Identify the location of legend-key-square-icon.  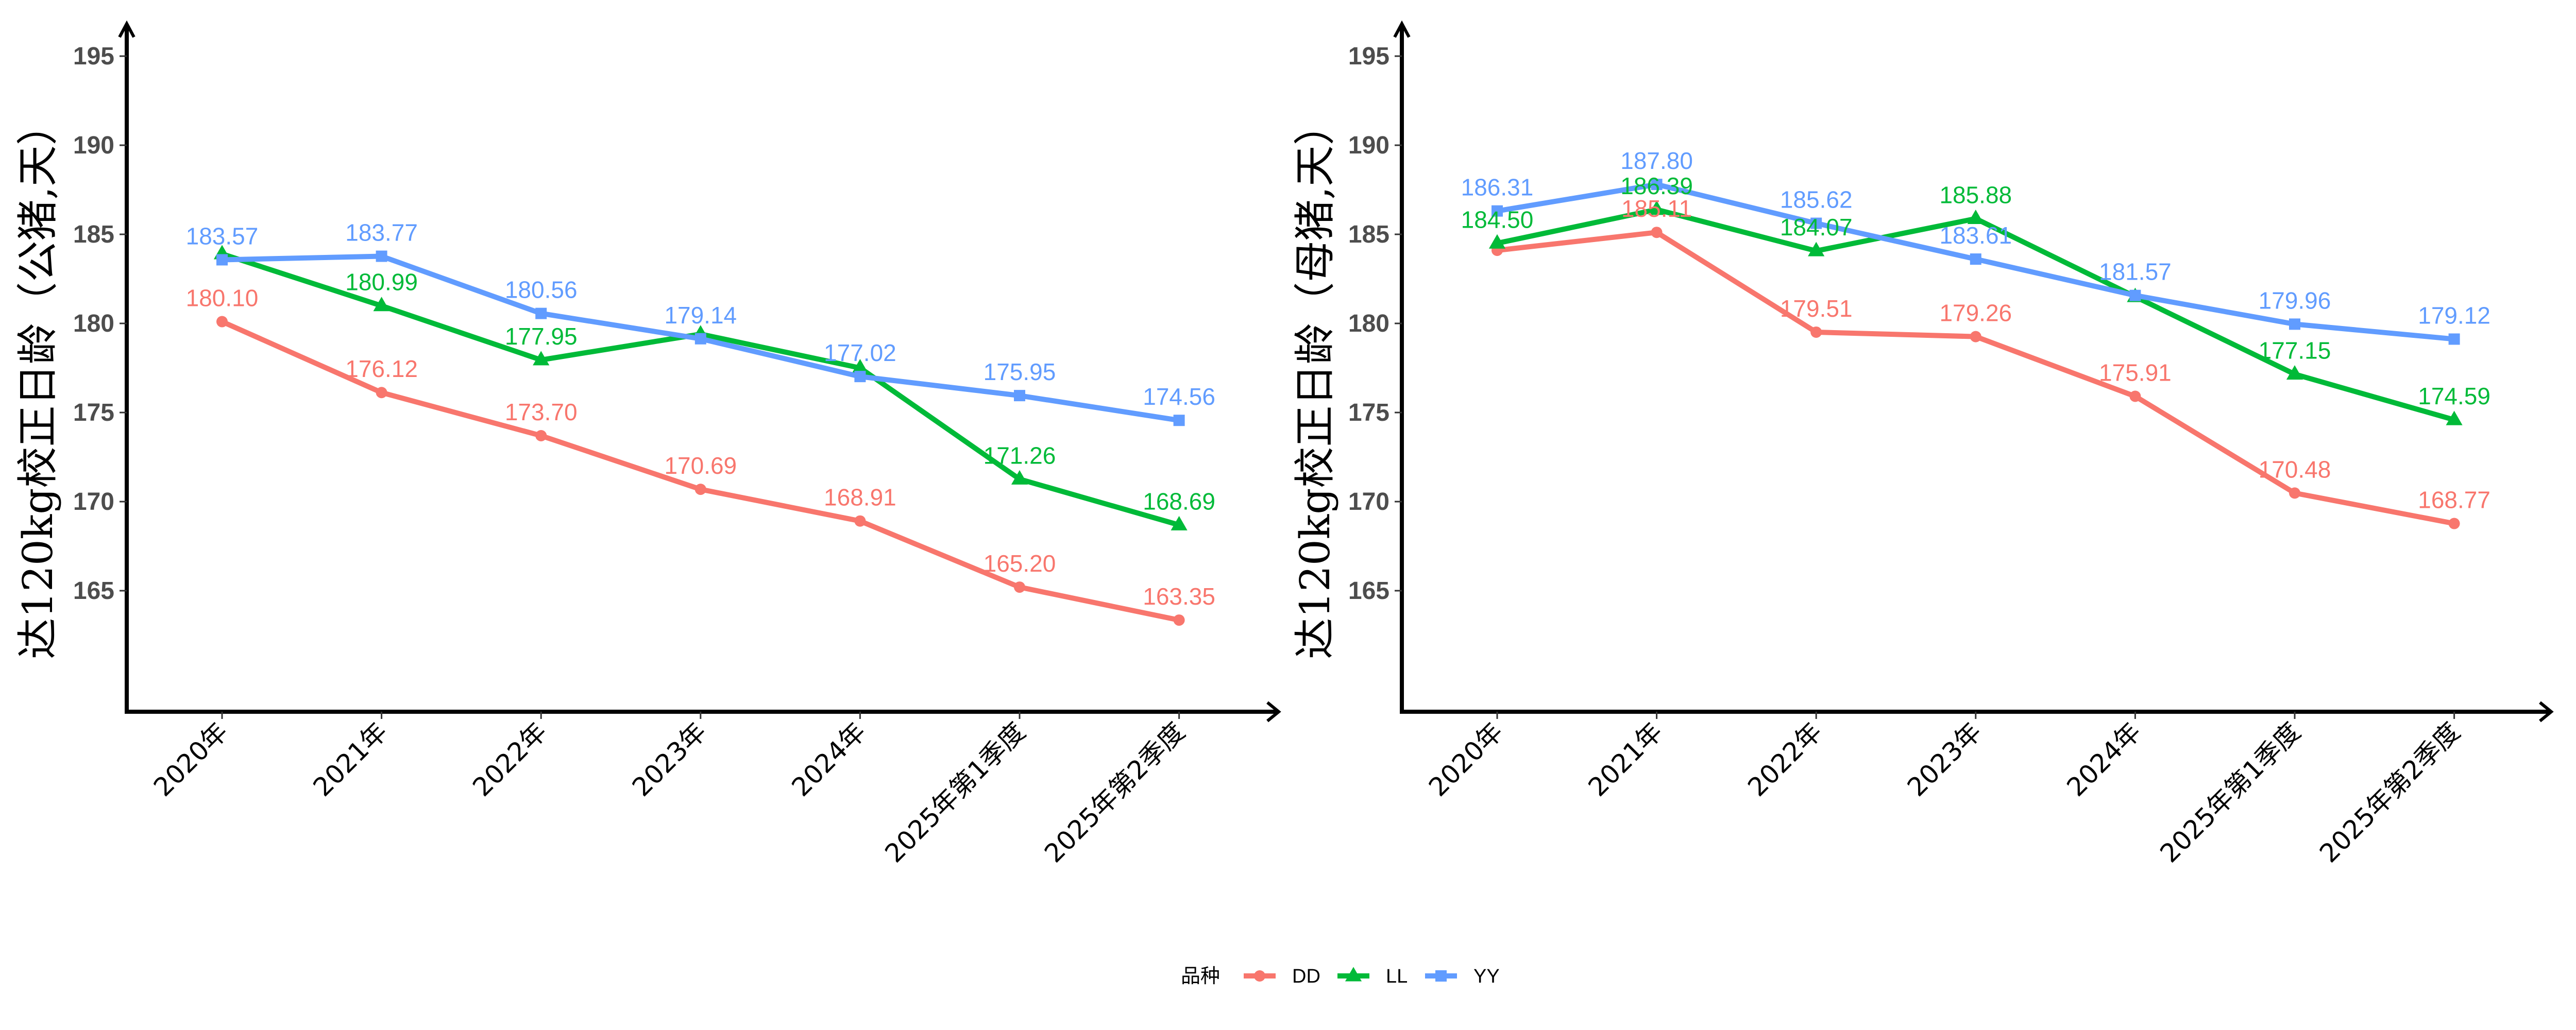
(1441, 976).